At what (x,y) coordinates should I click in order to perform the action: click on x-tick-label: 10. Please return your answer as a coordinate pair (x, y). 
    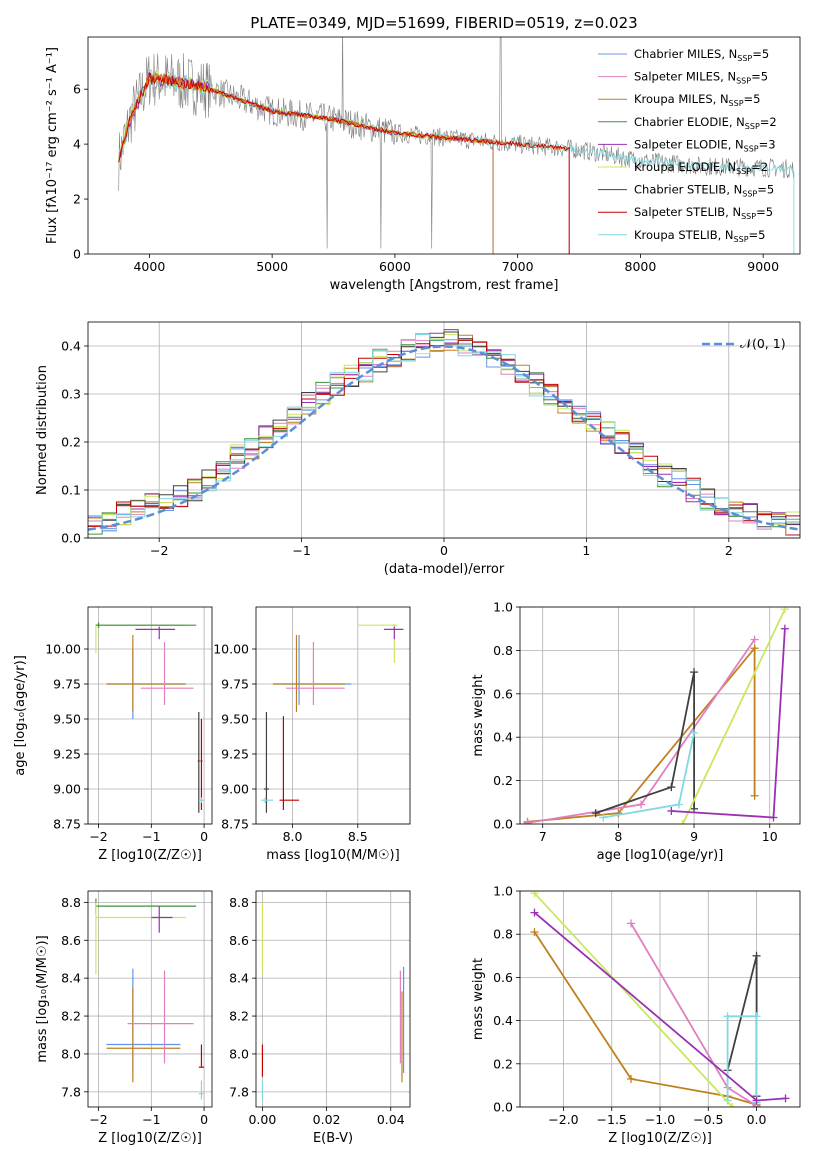
    Looking at the image, I should click on (770, 836).